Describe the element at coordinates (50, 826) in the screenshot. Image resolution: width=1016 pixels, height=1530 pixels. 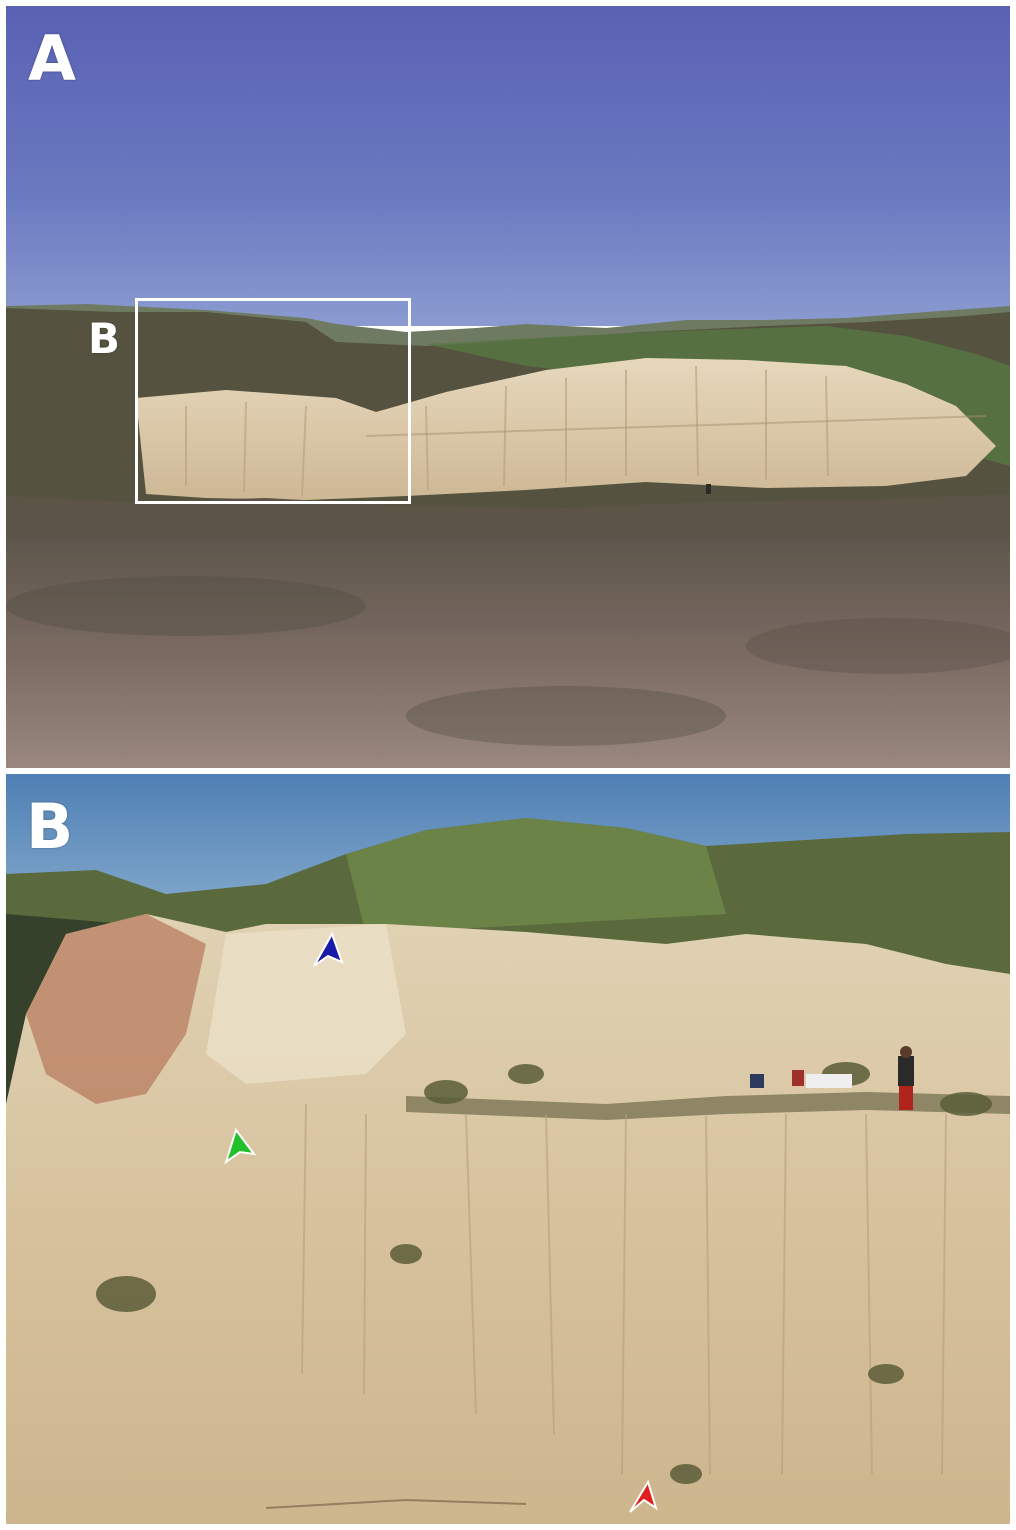
I see `panel-label-b: B` at that location.